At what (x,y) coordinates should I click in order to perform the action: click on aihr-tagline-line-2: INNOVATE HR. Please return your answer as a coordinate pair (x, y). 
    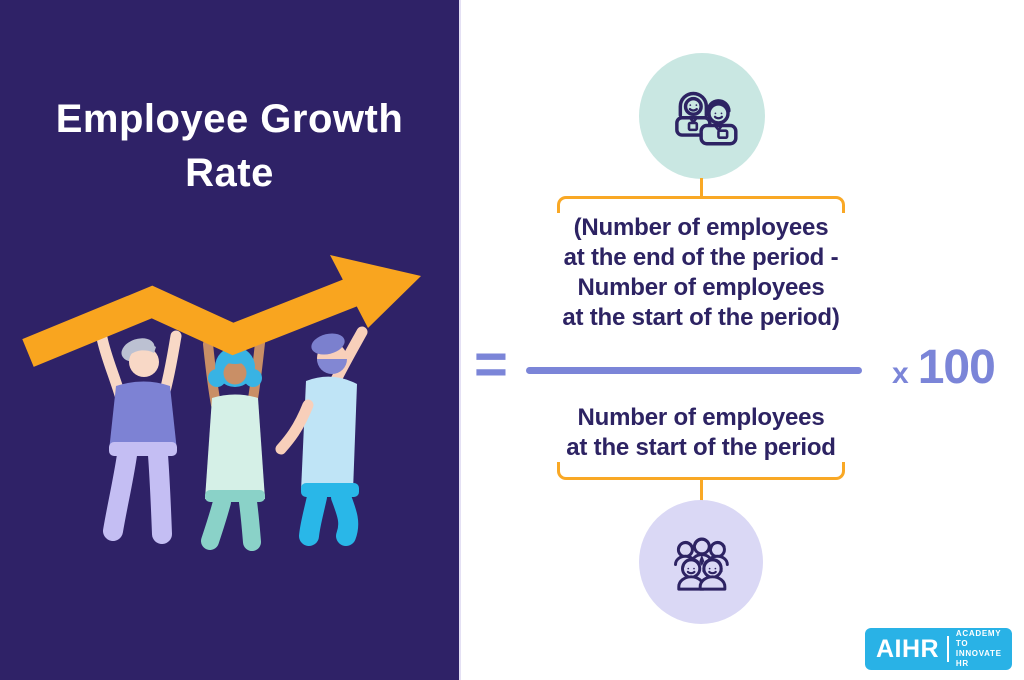
    Looking at the image, I should click on (978, 658).